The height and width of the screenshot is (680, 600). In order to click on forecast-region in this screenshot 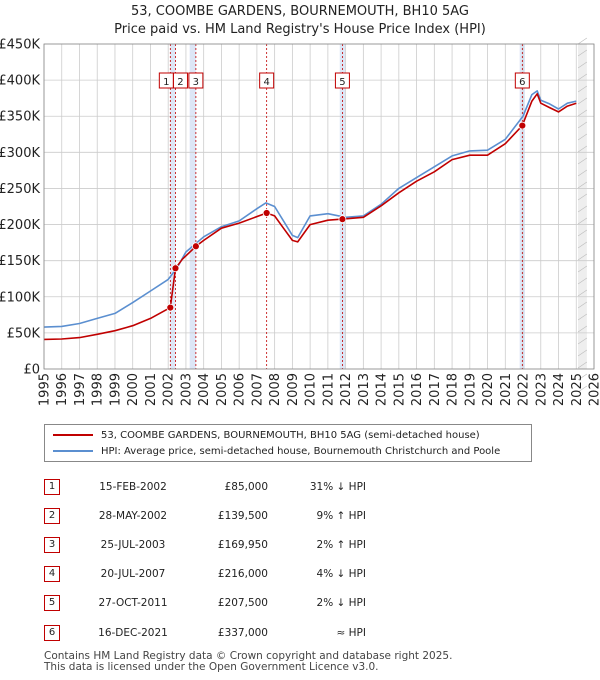, I will do `click(582, 206)`.